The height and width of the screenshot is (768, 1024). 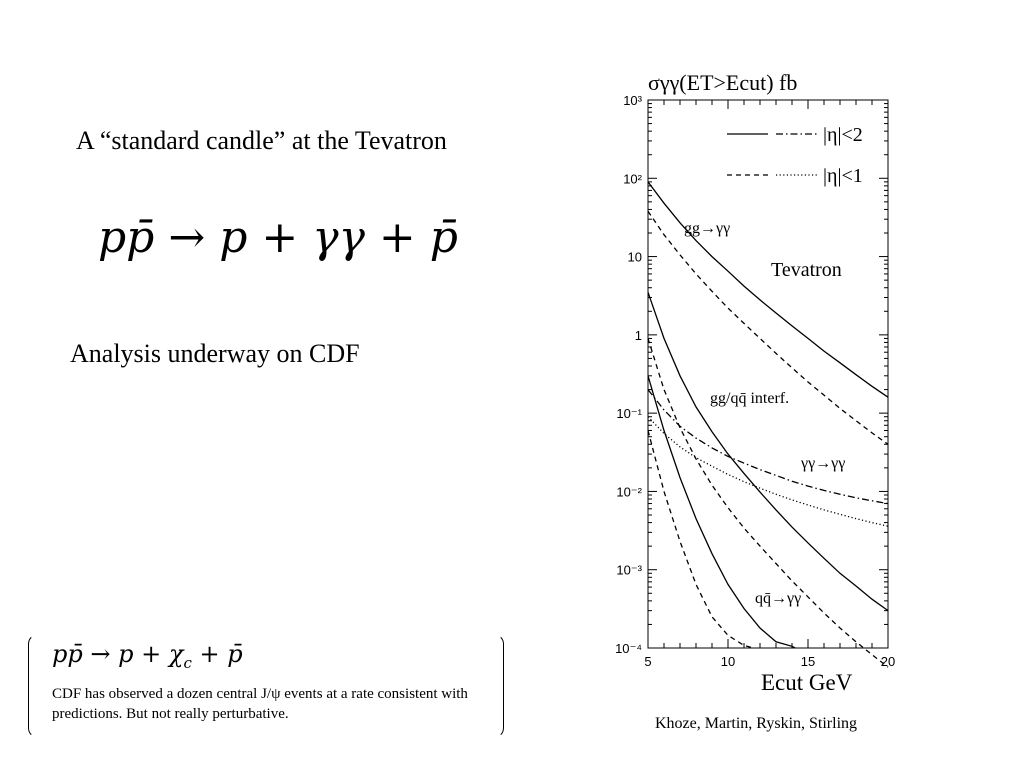 I want to click on equation-pbar: p̄, so click(x=443, y=237).